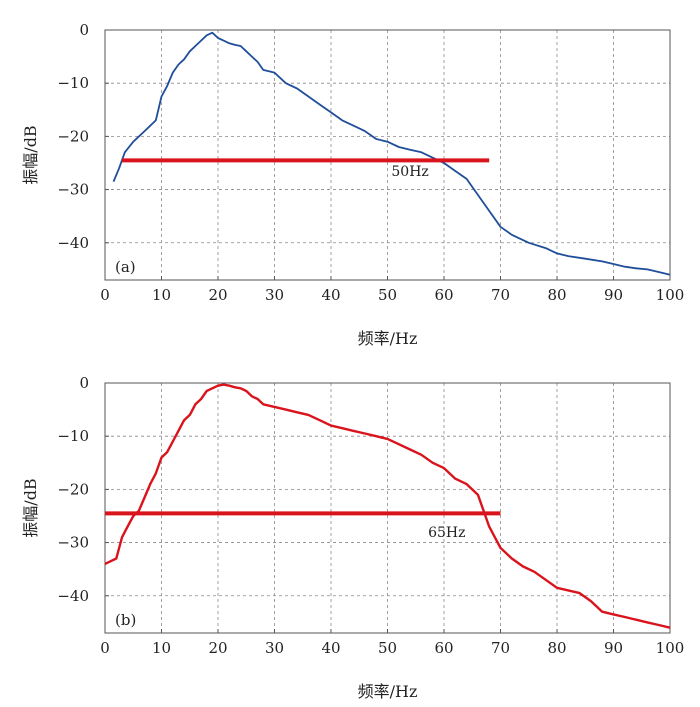 Image resolution: width=700 pixels, height=707 pixels. I want to click on cutoff-frequency-annotation: 65Hz, so click(446, 533).